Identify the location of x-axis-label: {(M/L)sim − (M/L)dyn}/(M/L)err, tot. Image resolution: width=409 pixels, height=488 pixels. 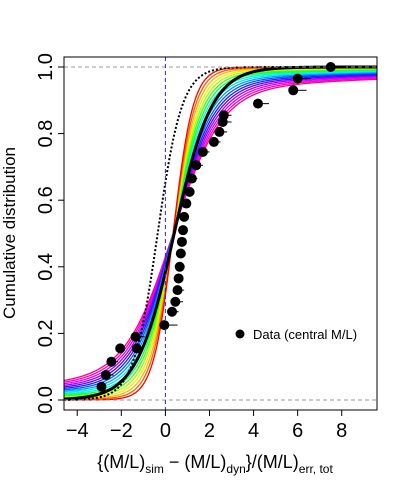
(215, 464).